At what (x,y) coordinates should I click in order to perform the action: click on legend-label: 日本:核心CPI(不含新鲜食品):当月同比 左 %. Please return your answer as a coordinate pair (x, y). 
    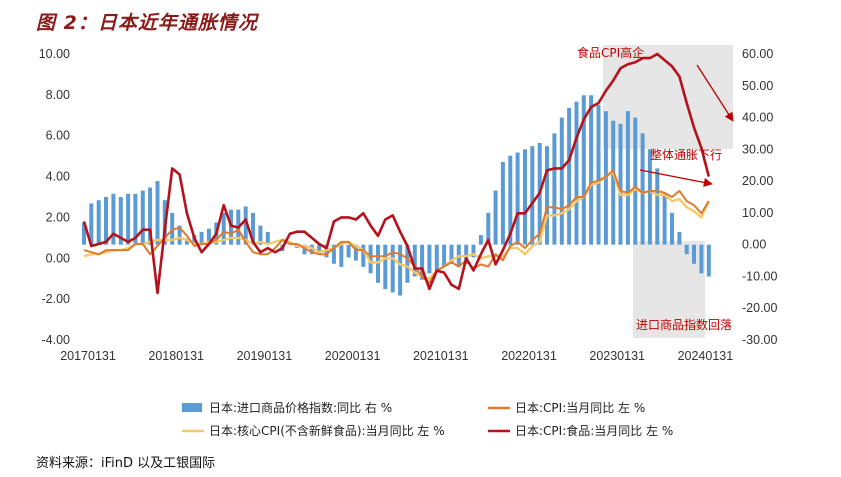
    Looking at the image, I should click on (327, 430).